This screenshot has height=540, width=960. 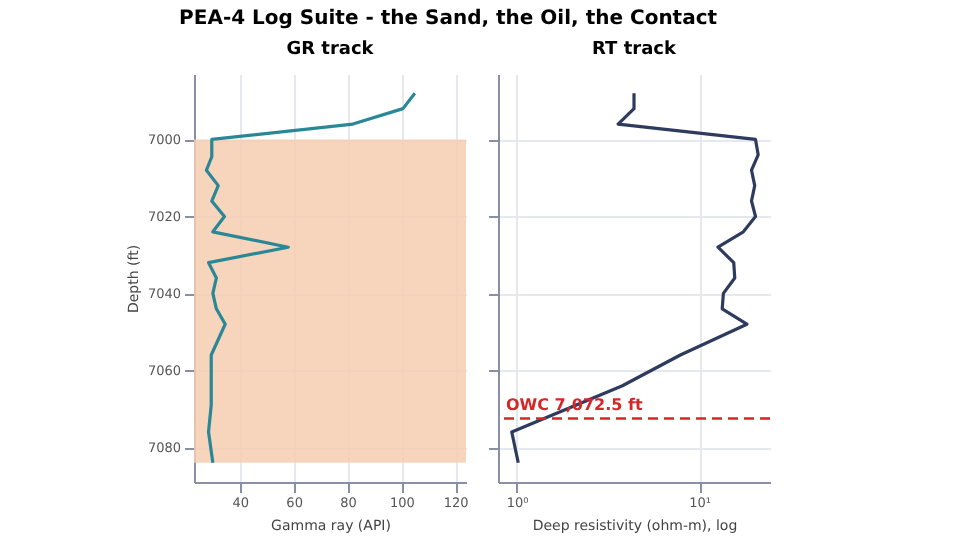 What do you see at coordinates (448, 19) in the screenshot?
I see `chart-title: PEA-4 Log Suite - the Sand, the Oil, the Contact` at bounding box center [448, 19].